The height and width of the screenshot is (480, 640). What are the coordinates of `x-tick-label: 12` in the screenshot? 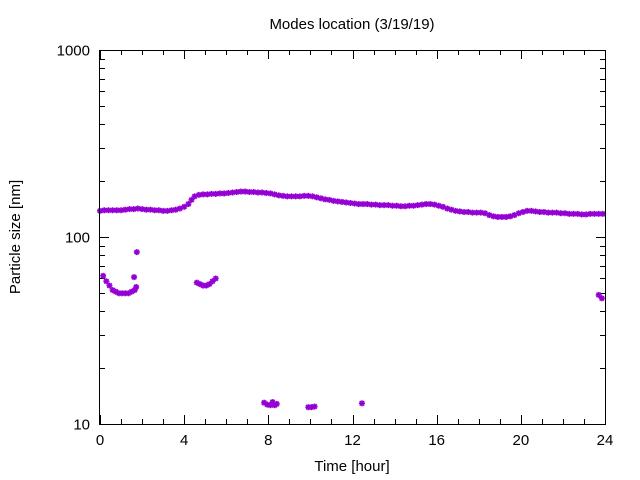 It's located at (352, 440).